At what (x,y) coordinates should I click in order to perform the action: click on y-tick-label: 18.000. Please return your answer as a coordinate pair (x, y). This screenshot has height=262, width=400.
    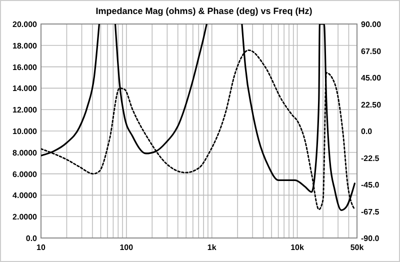
    Looking at the image, I should click on (25, 45).